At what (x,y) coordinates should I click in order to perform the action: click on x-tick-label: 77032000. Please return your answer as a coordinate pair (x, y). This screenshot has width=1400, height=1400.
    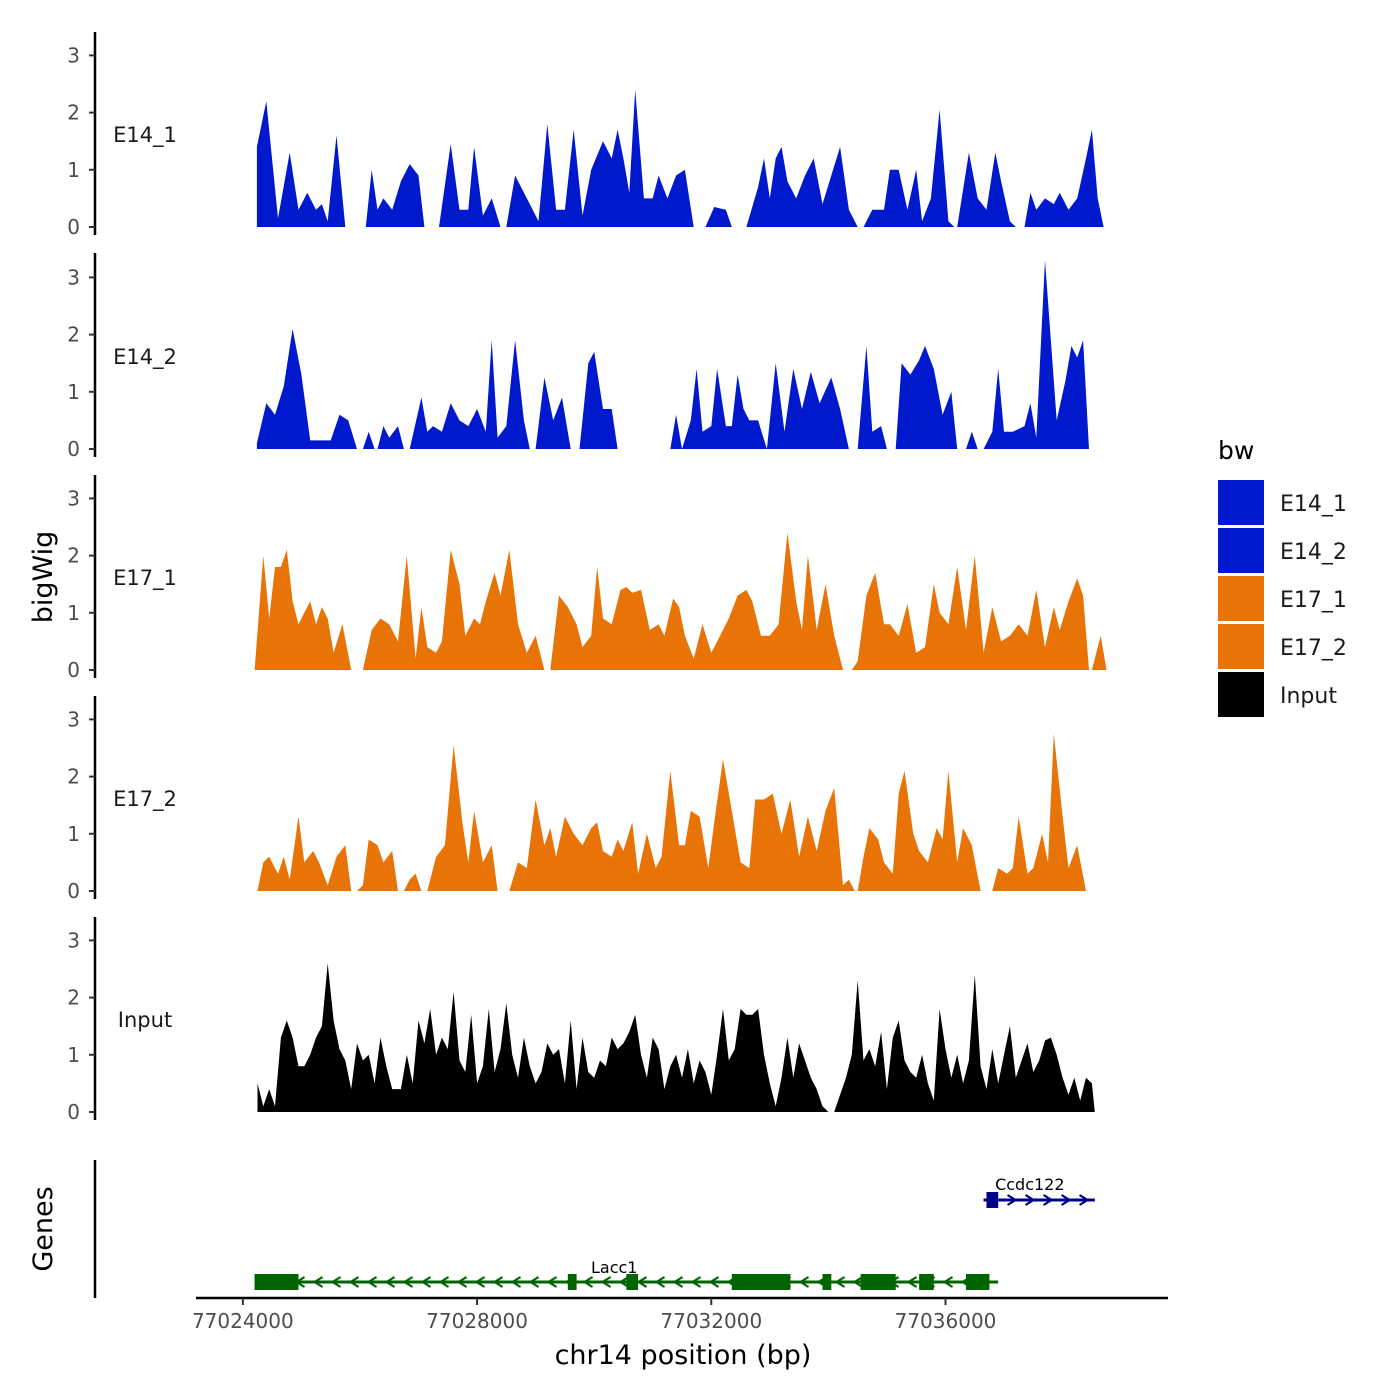
    Looking at the image, I should click on (711, 1321).